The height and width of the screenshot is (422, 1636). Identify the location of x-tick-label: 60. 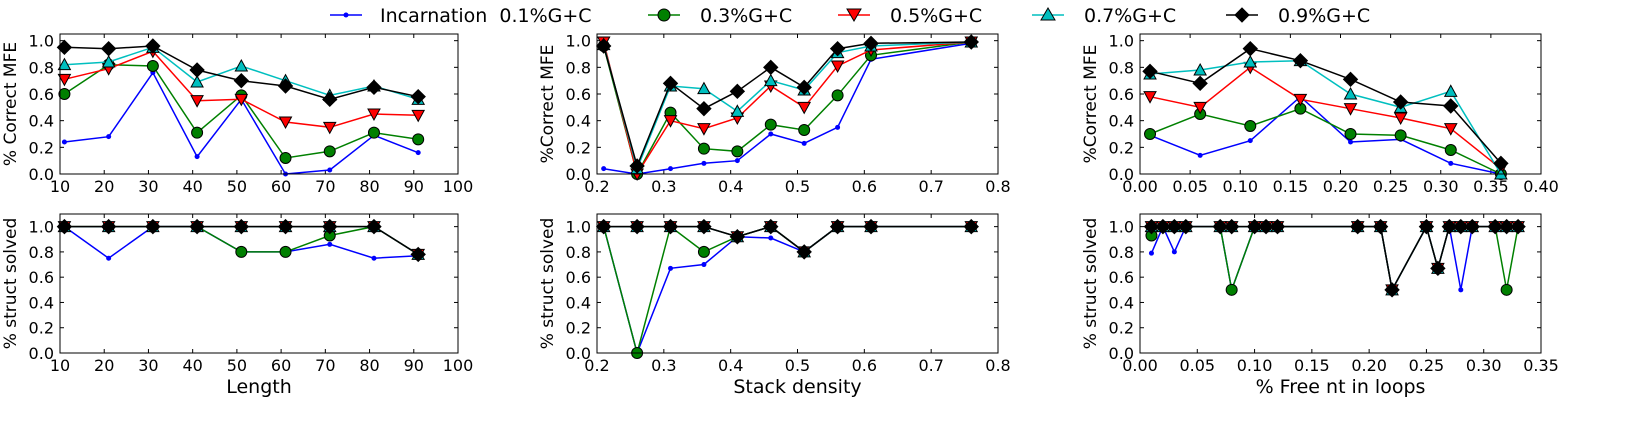
(281, 186).